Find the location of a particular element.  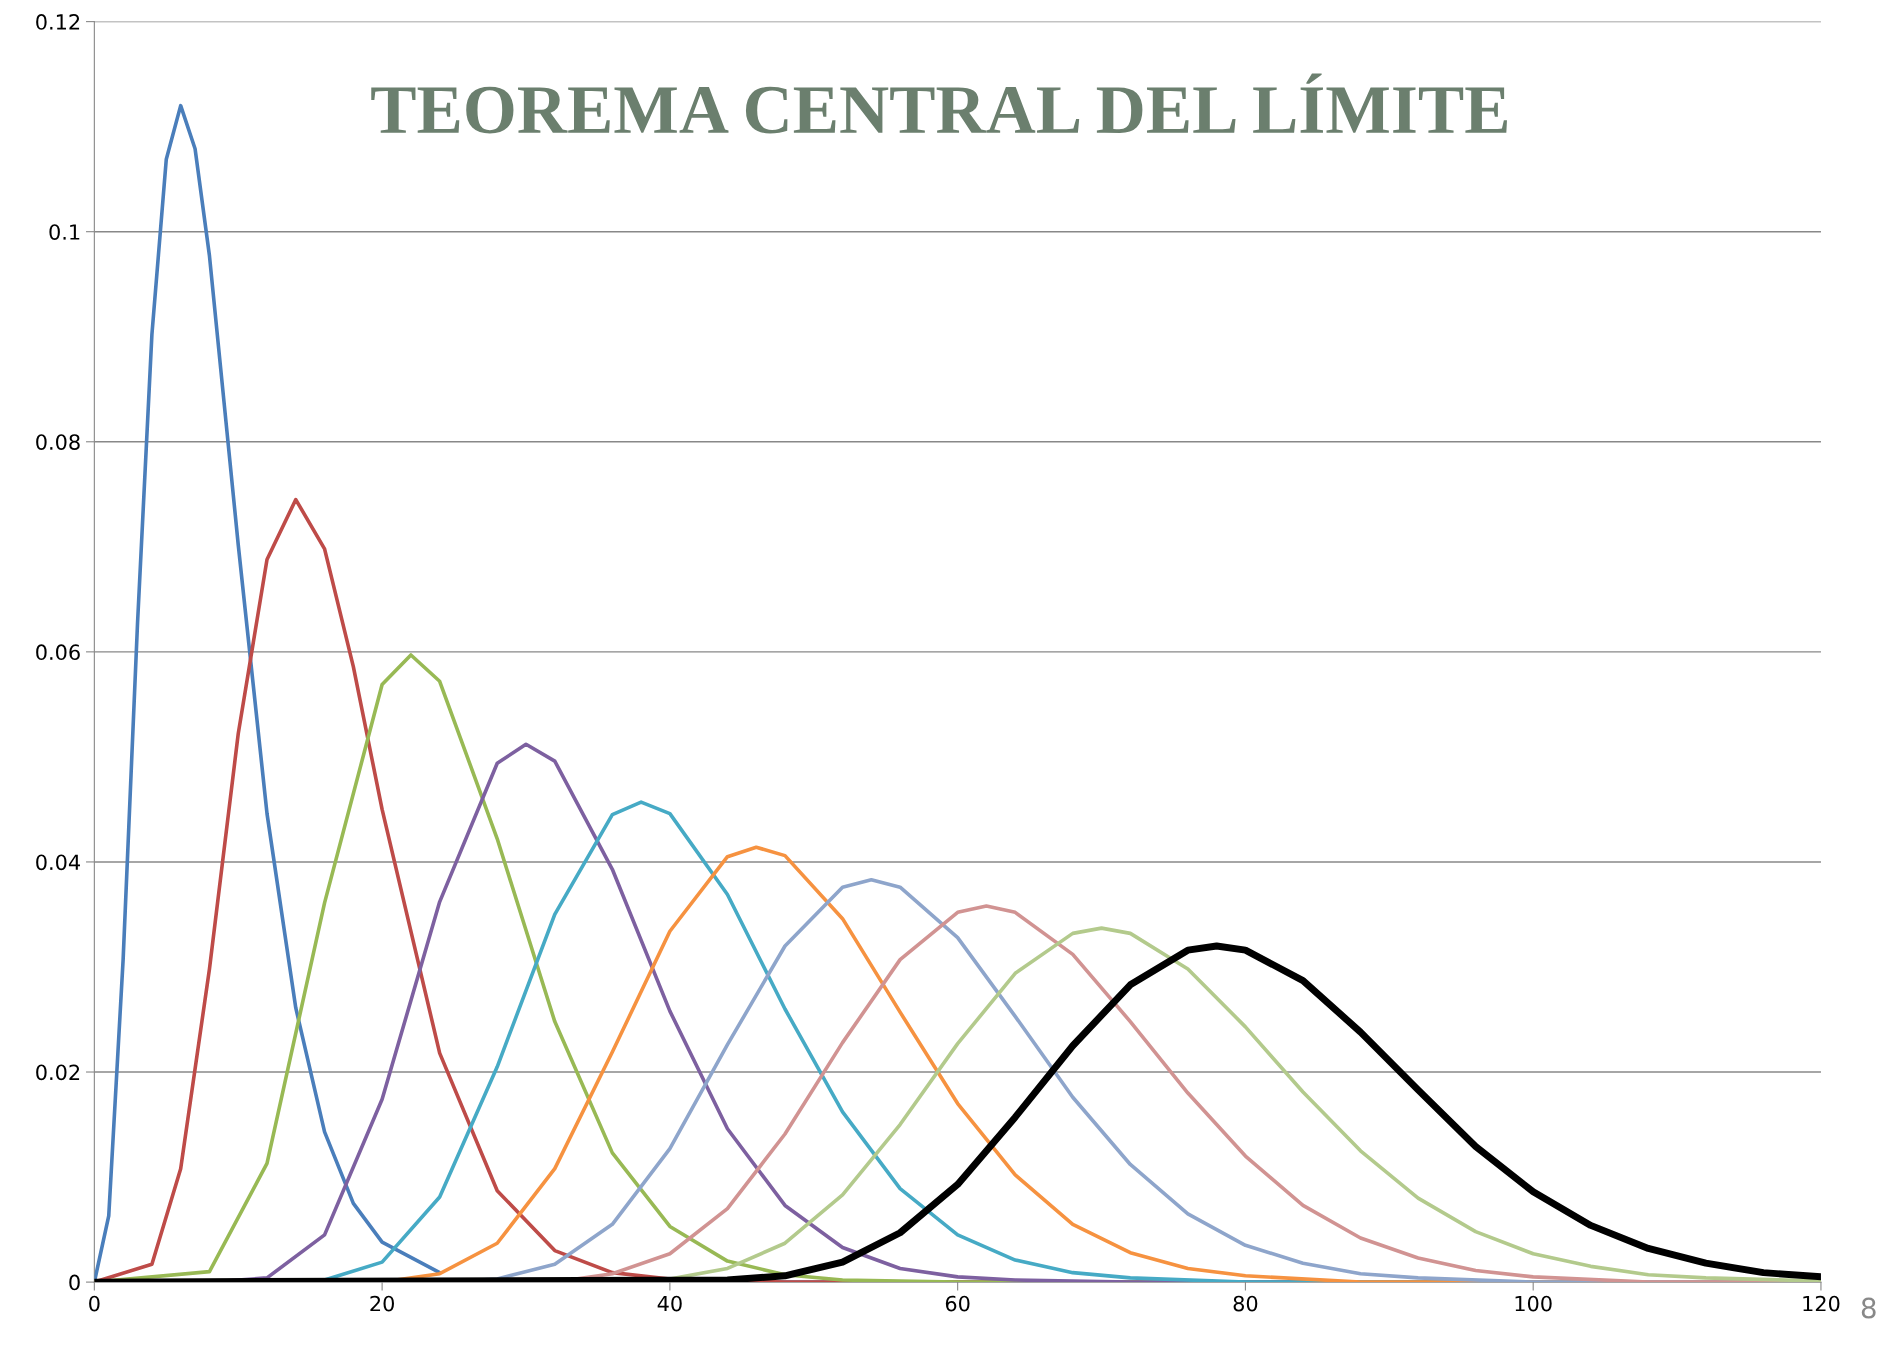

x-tick-label: 0 is located at coordinates (94, 1303).